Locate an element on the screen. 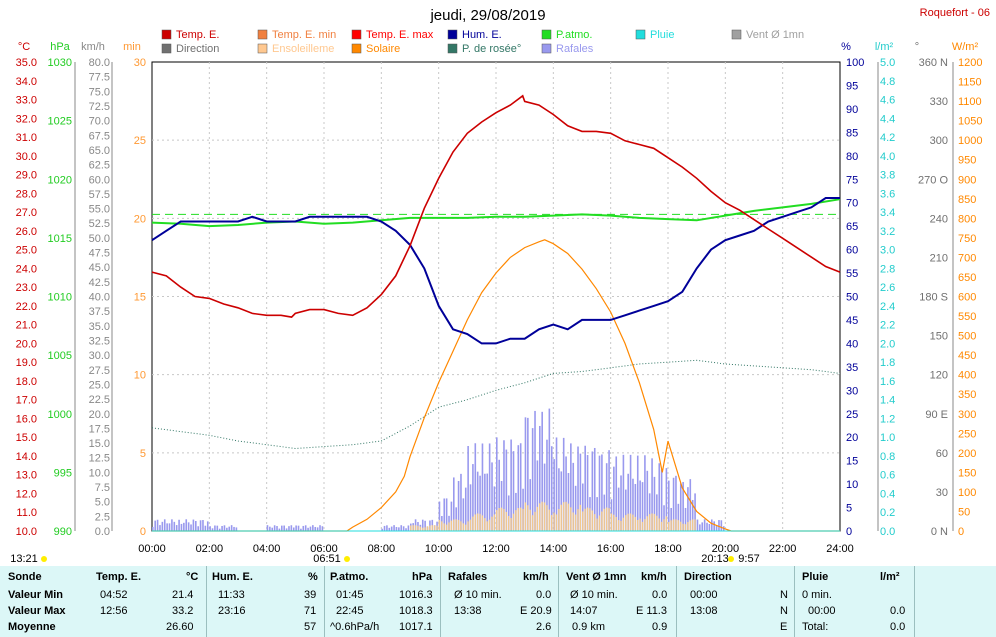 This screenshot has width=996, height=637. temp-axis-tick: 20.0 is located at coordinates (26, 344).